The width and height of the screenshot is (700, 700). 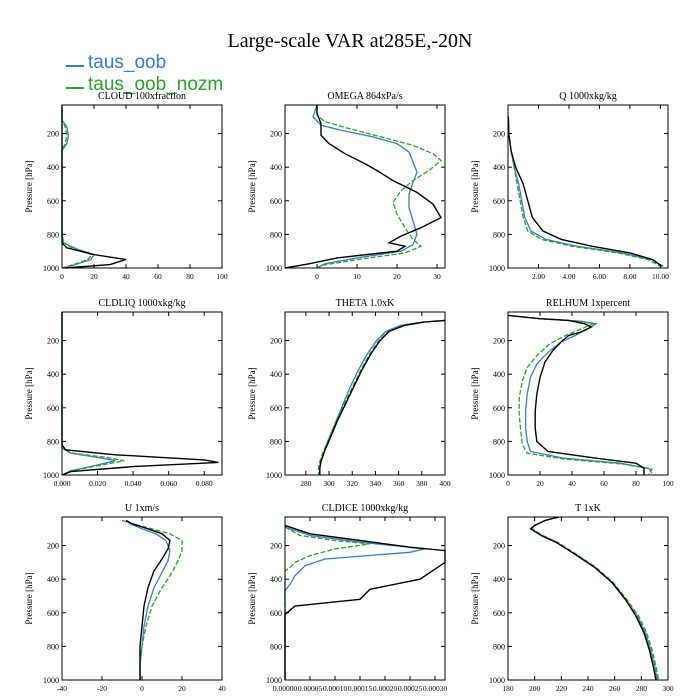 What do you see at coordinates (508, 688) in the screenshot?
I see `x-tick-label: 180` at bounding box center [508, 688].